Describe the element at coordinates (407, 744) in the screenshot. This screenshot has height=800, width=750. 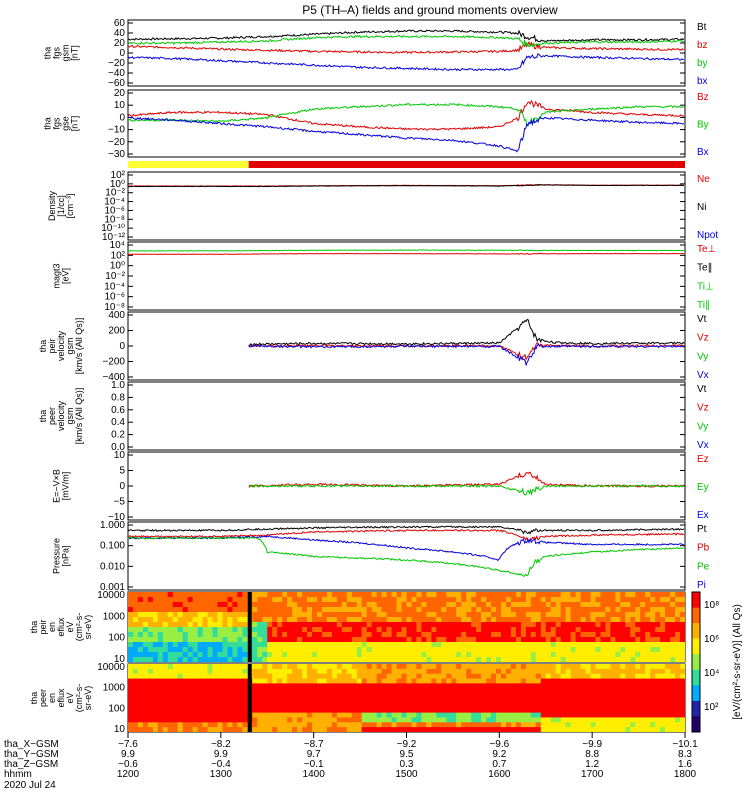
I see `x-tick-label: −9.2` at that location.